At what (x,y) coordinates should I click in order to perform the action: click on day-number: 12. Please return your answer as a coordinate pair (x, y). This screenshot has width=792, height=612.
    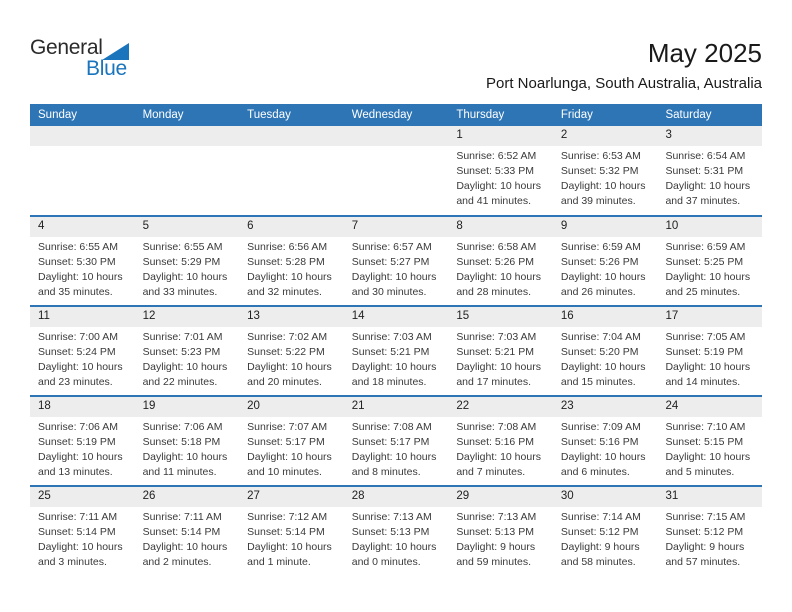
    Looking at the image, I should click on (187, 317).